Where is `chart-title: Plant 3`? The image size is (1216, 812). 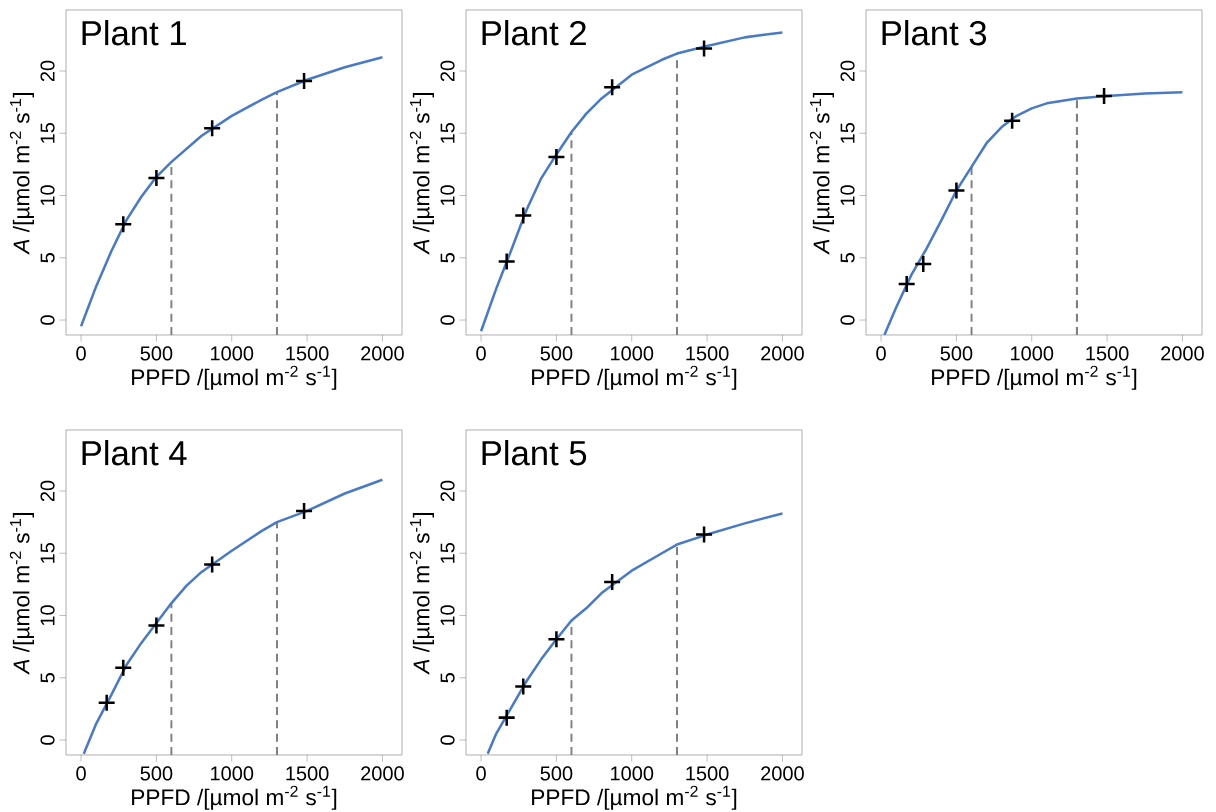
chart-title: Plant 3 is located at coordinates (934, 33).